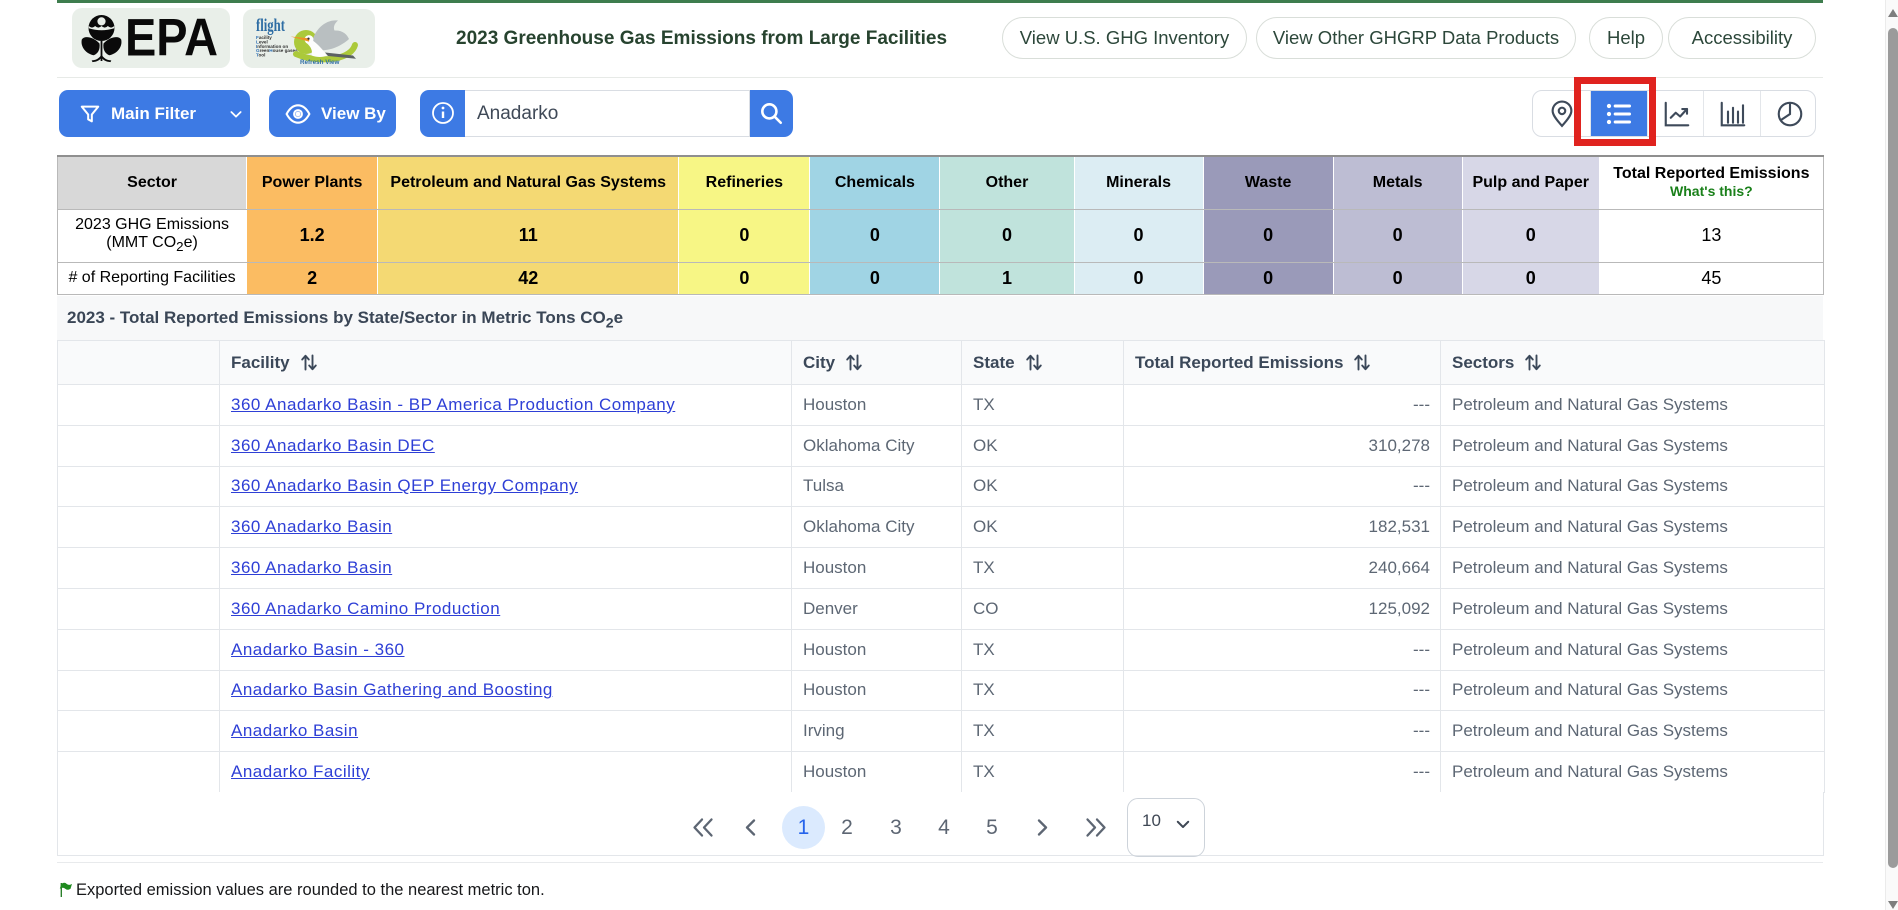  What do you see at coordinates (171, 38) in the screenshot?
I see `svg-text: EPA` at bounding box center [171, 38].